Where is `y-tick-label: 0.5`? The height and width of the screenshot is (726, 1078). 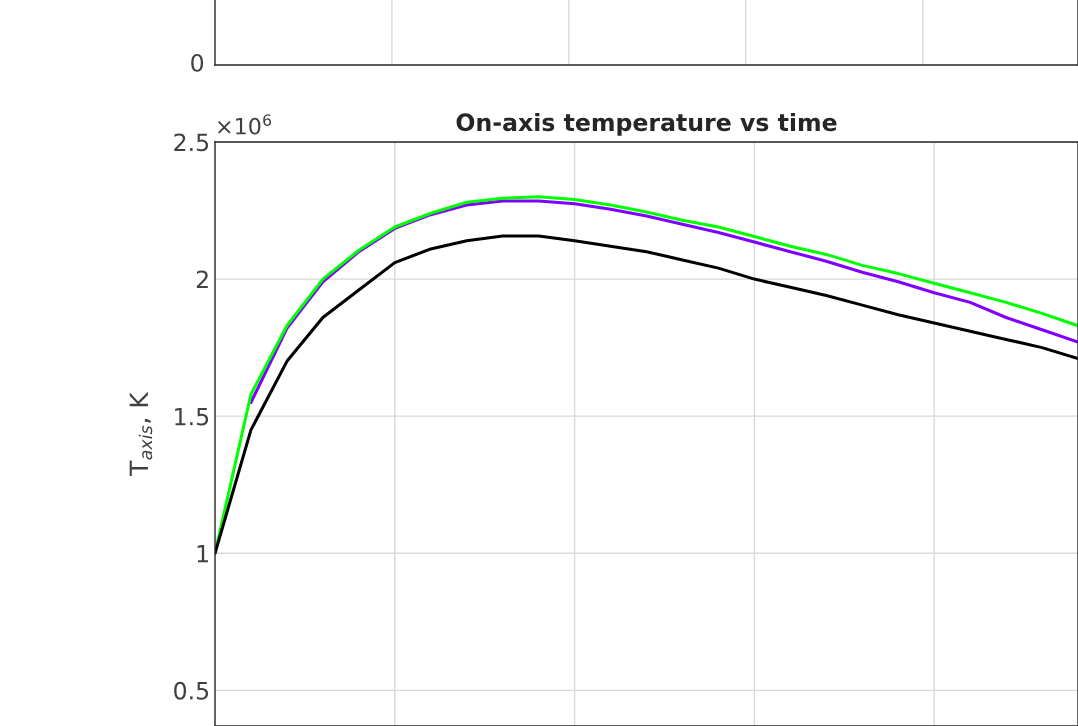 y-tick-label: 0.5 is located at coordinates (191, 690).